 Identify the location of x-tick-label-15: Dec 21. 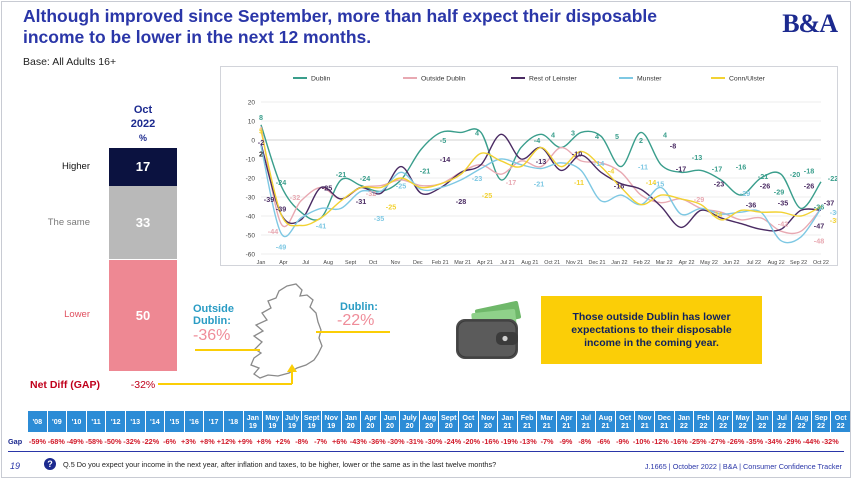
(596, 262).